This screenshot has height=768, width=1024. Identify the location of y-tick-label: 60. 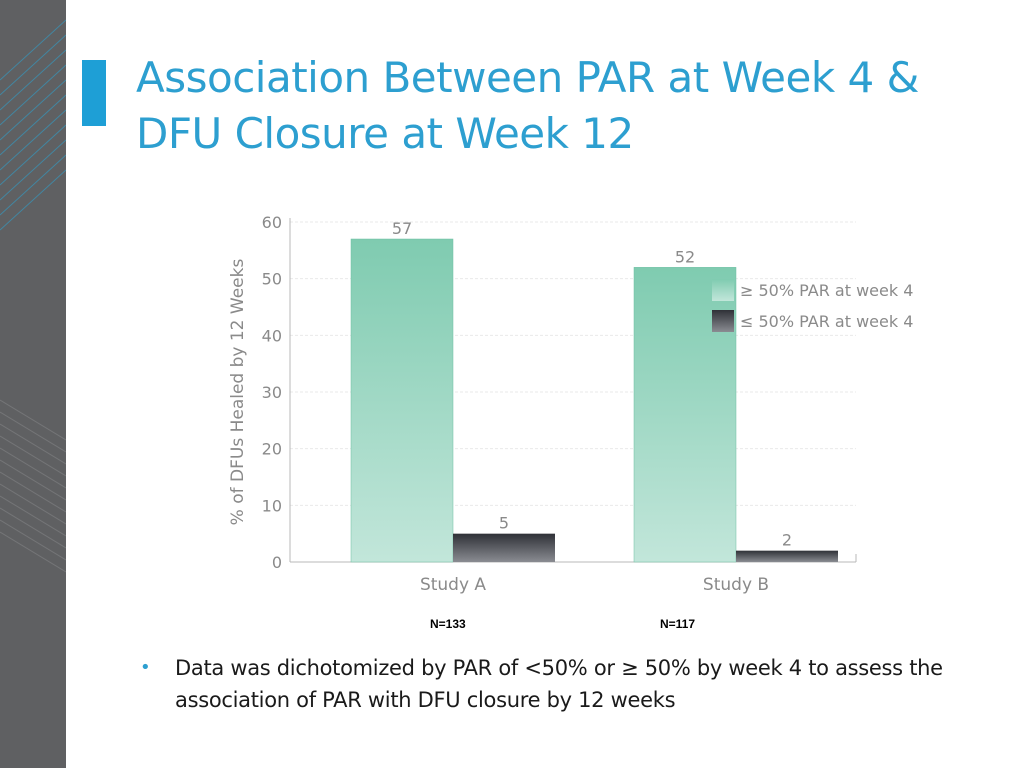
(272, 222).